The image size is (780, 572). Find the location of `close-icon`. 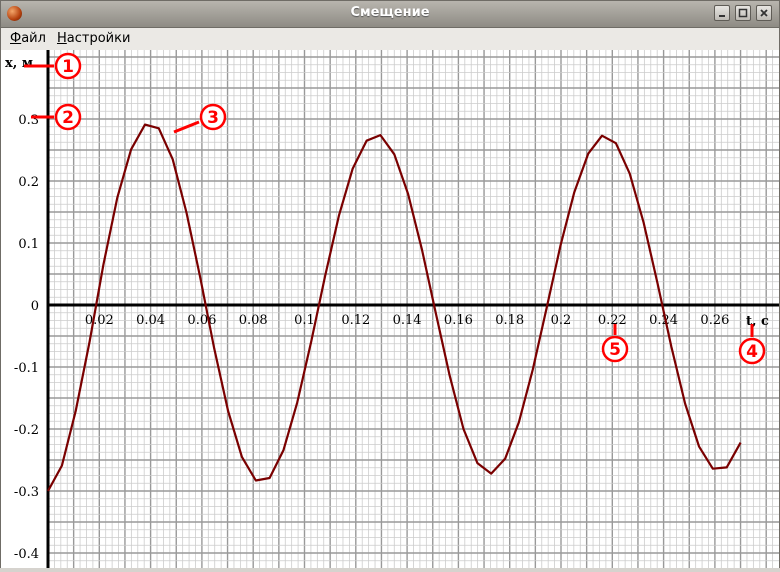

close-icon is located at coordinates (764, 13).